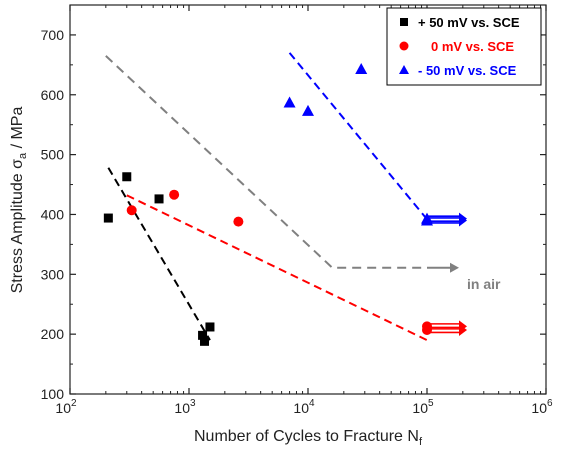 This screenshot has width=561, height=449. Describe the element at coordinates (53, 35) in the screenshot. I see `y-tick-label: 700` at that location.